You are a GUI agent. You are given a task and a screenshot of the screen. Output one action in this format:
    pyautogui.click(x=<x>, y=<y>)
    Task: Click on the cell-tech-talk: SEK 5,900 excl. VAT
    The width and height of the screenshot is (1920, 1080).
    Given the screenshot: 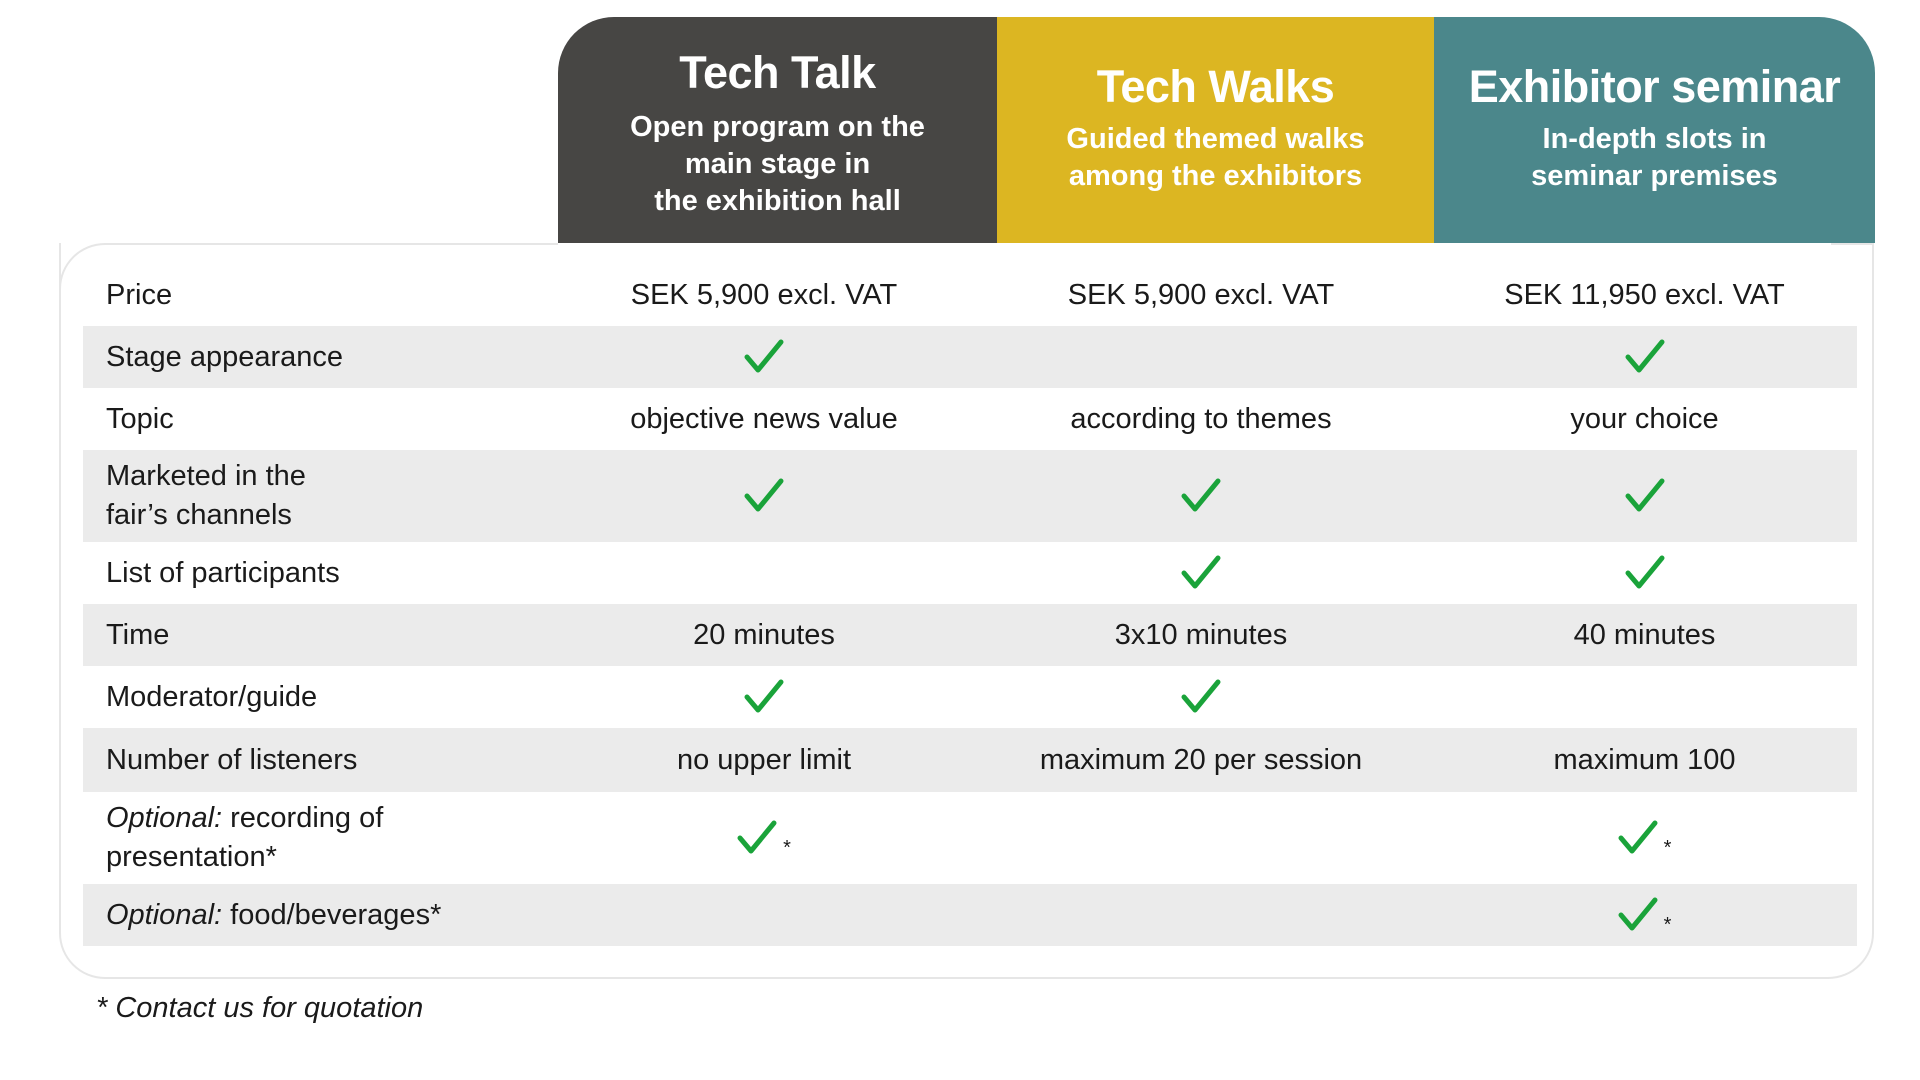 What is the action you would take?
    pyautogui.click(x=764, y=294)
    